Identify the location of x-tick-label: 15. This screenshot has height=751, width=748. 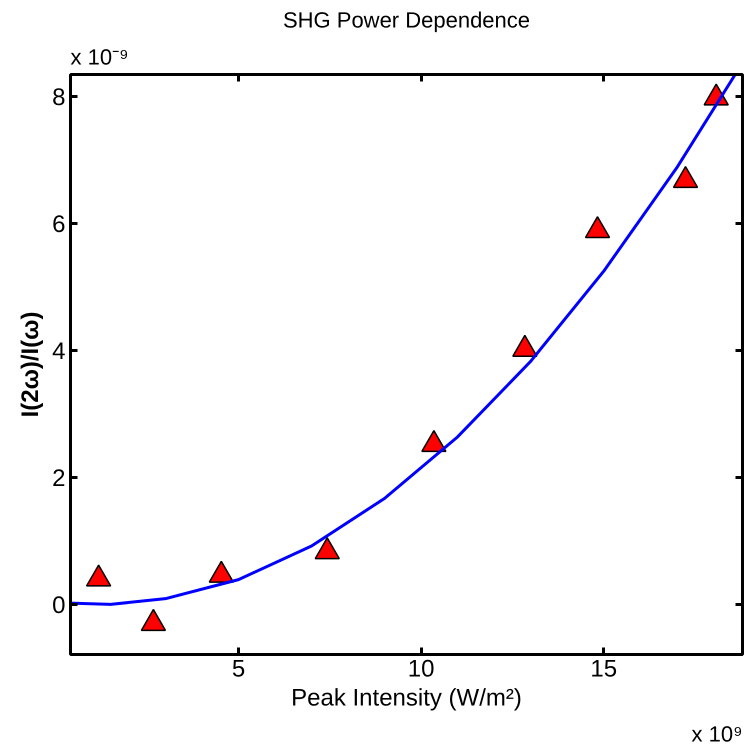
(604, 669).